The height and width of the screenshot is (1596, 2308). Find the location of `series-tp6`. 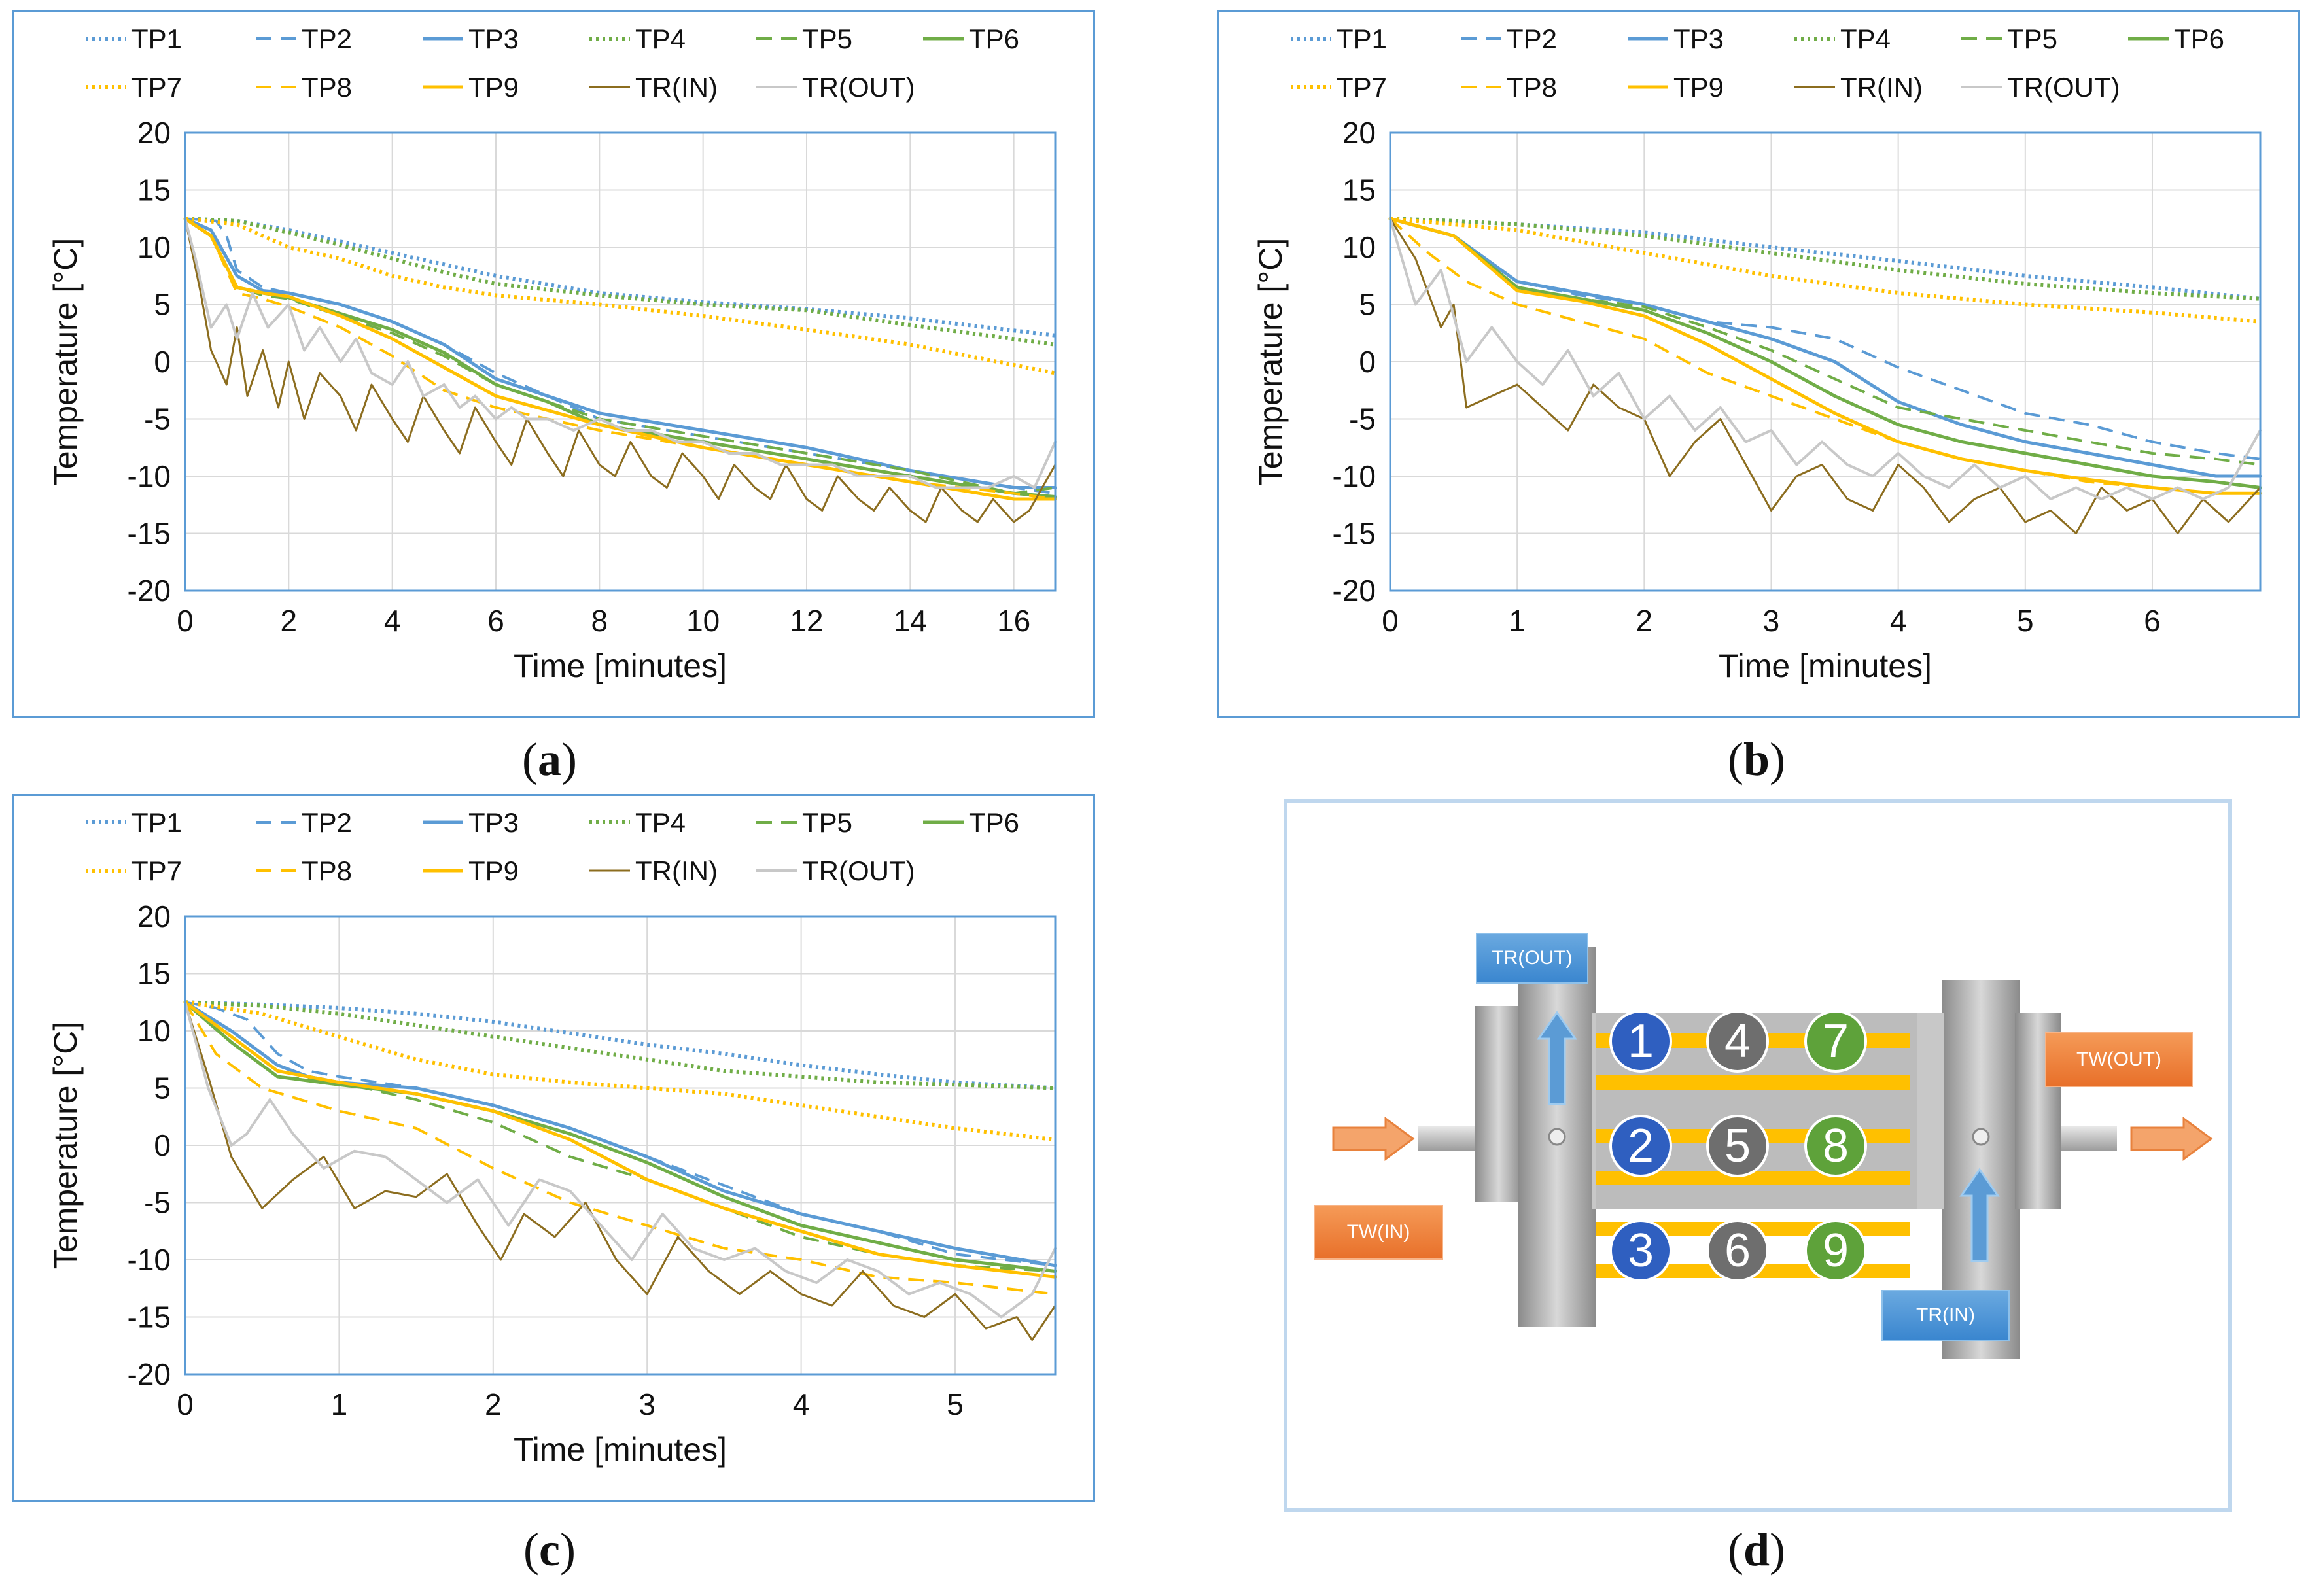

series-tp6 is located at coordinates (1825, 353).